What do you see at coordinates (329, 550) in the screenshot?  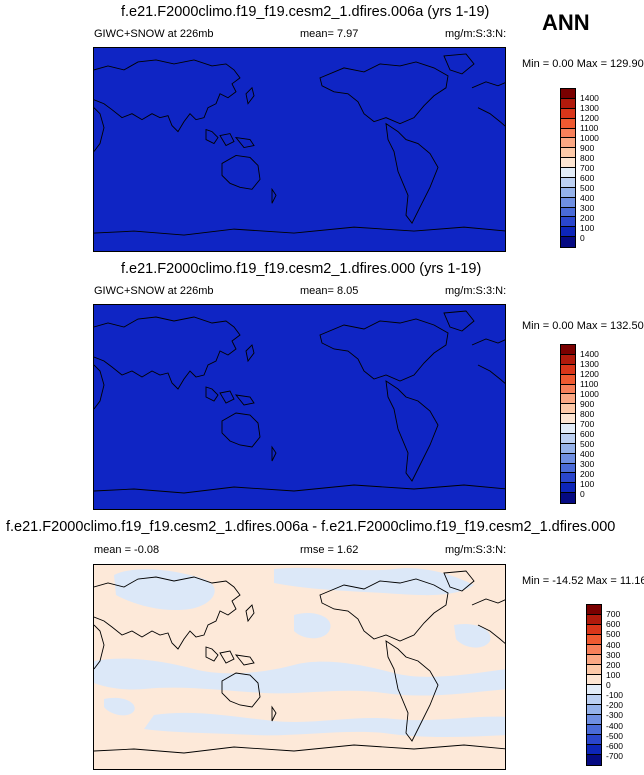 I see `panel-3-rmse-label: rmse = 1.62` at bounding box center [329, 550].